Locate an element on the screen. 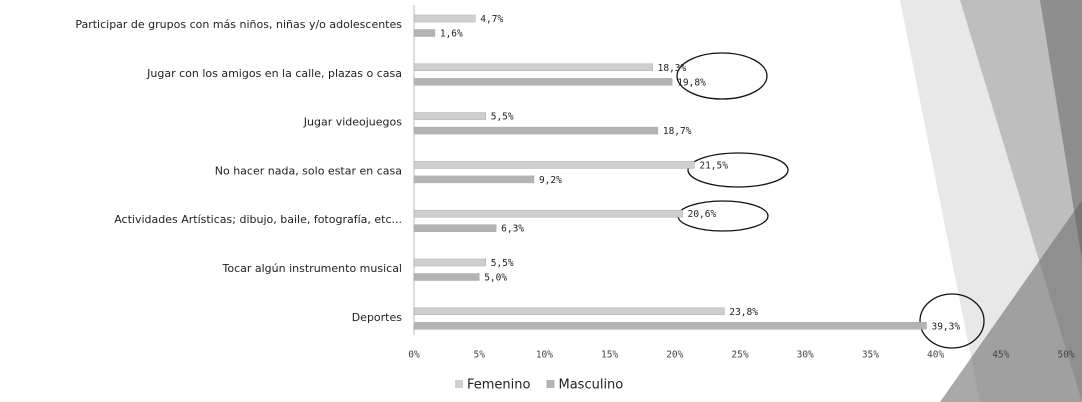 The height and width of the screenshot is (402, 1082). value-label: 1,6% is located at coordinates (451, 34).